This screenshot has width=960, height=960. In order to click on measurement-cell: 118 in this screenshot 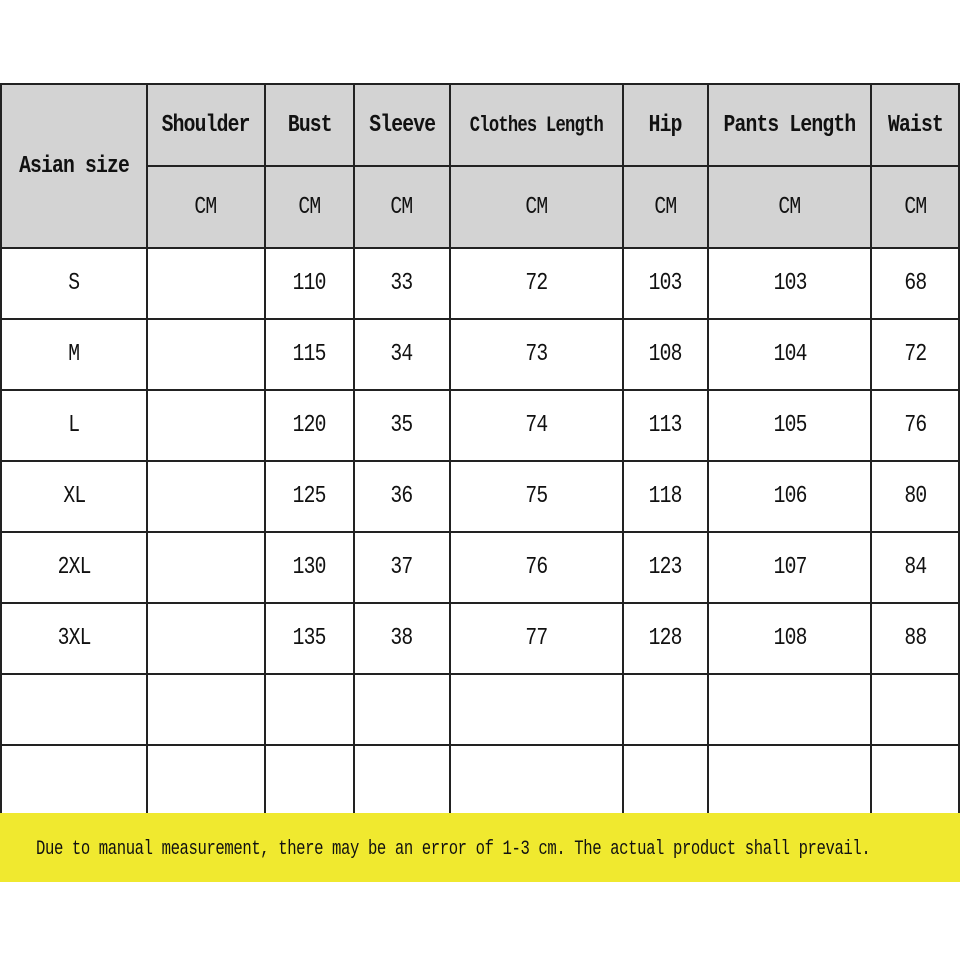, I will do `click(665, 496)`.